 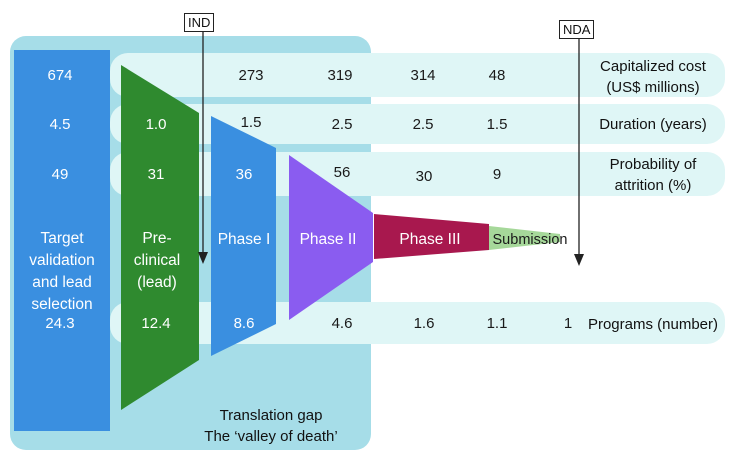 What do you see at coordinates (423, 75) in the screenshot?
I see `cost-phase3: 314` at bounding box center [423, 75].